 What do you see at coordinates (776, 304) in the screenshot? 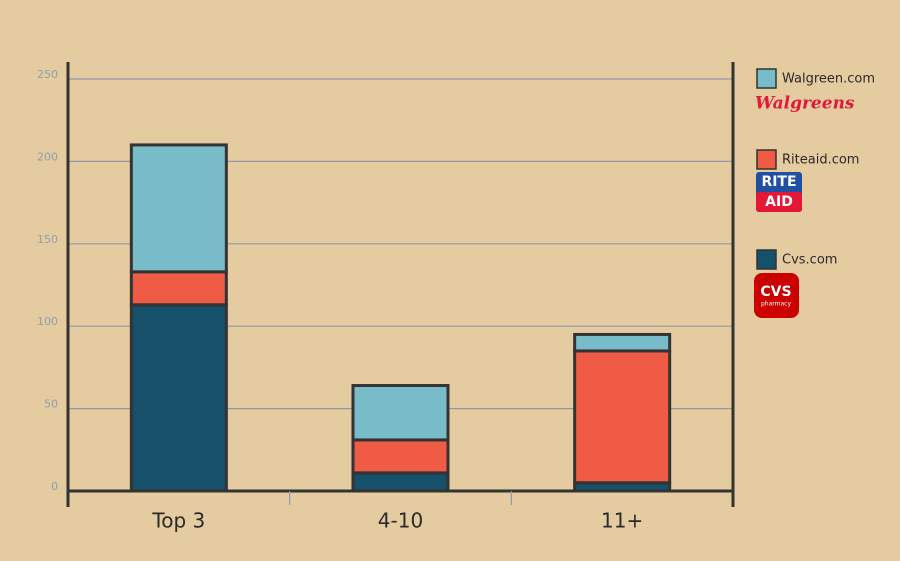
I see `logo-text: pharmacy` at bounding box center [776, 304].